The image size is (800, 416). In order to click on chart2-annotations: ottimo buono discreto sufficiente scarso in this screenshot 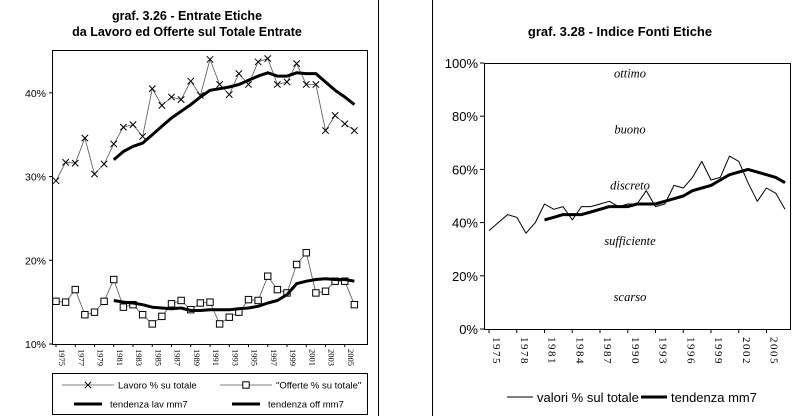, I will do `click(630, 185)`.